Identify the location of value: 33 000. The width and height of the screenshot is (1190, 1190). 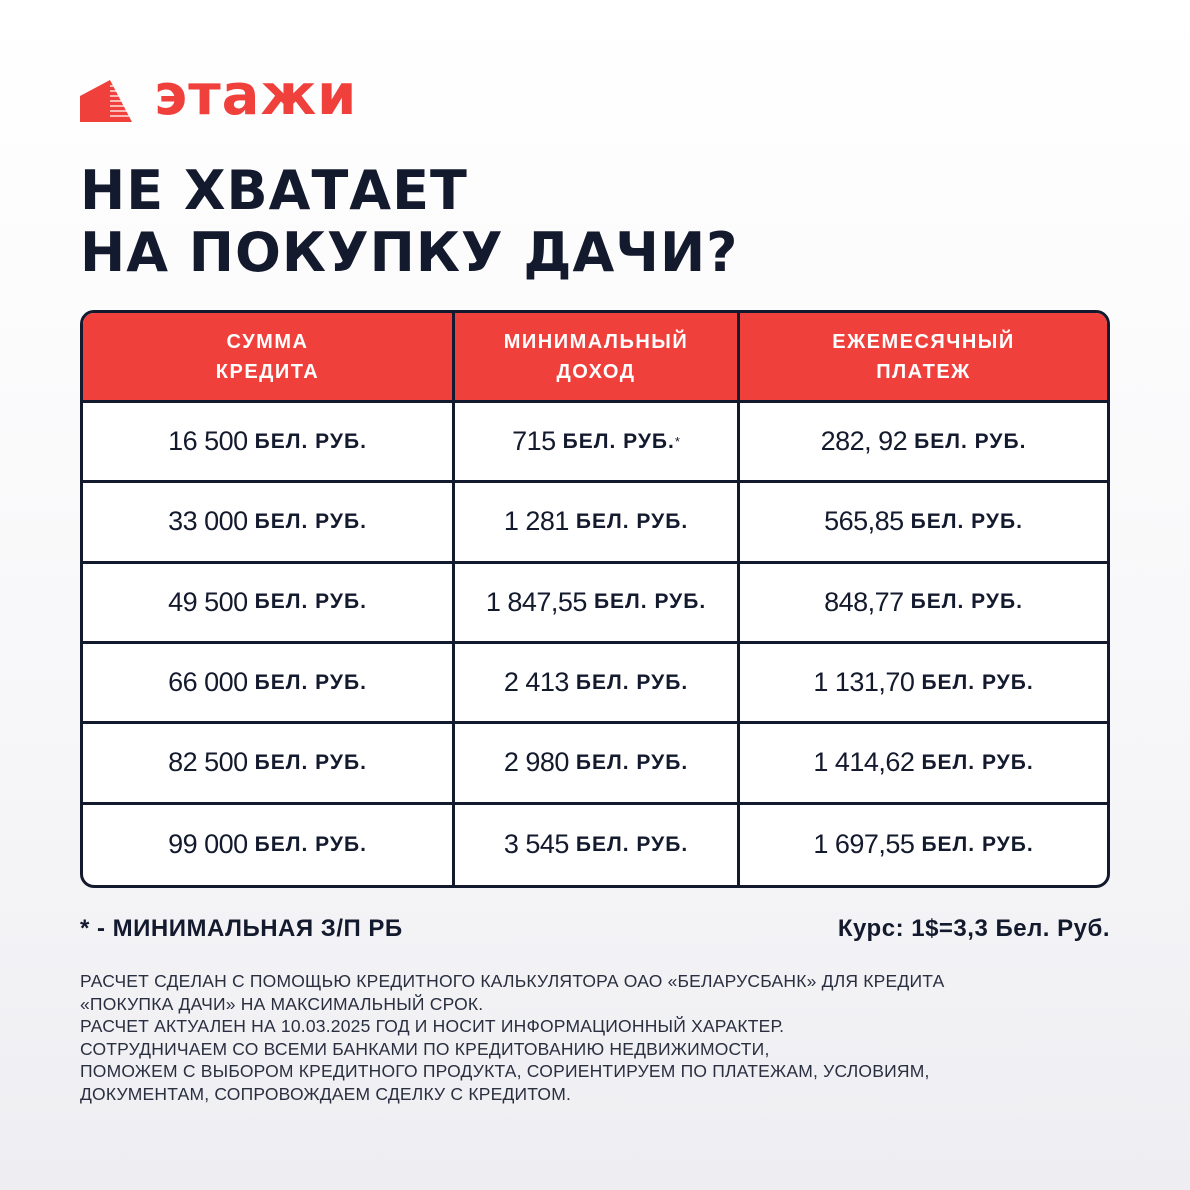
(208, 521).